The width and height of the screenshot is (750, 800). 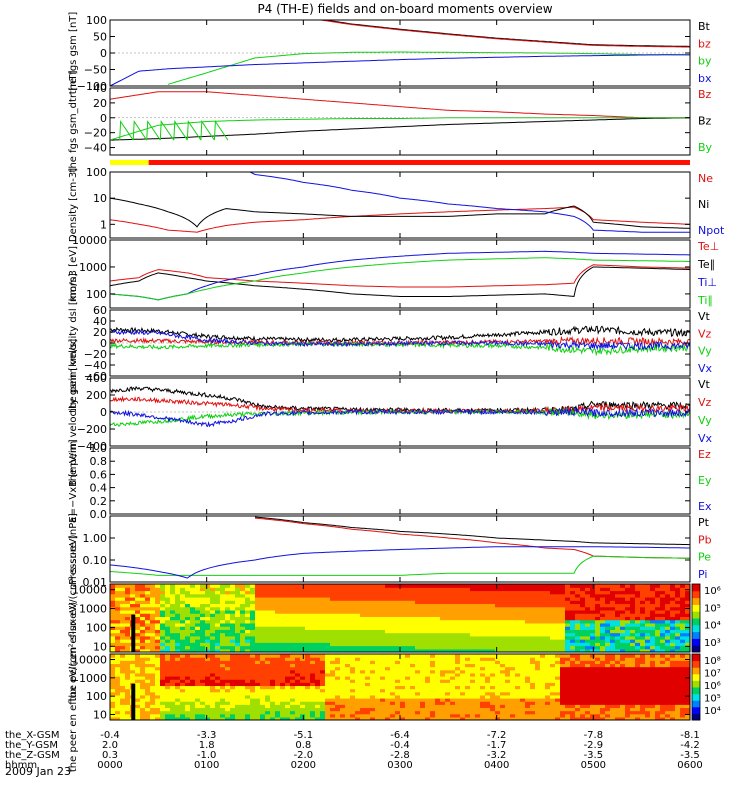 I want to click on y-axis-label: mom3 [eV], so click(x=73, y=274).